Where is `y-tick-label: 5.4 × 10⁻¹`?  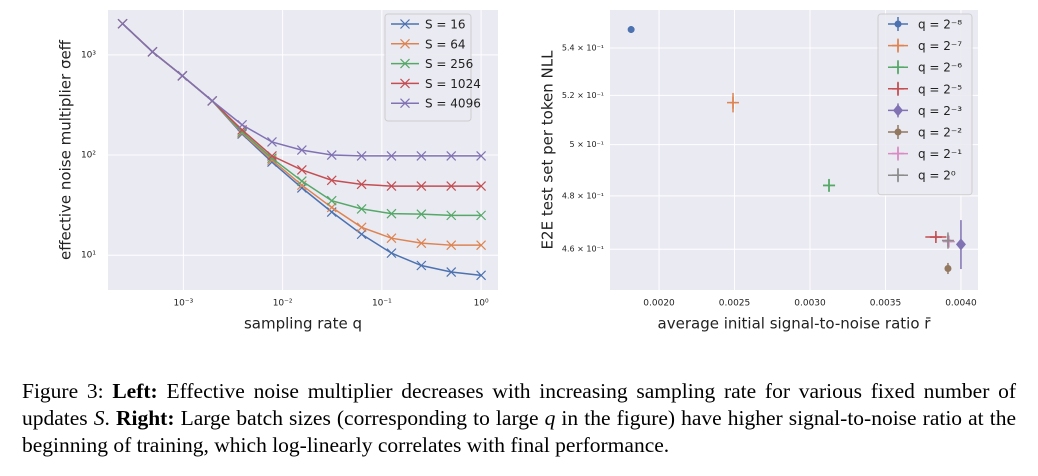
y-tick-label: 5.4 × 10⁻¹ is located at coordinates (583, 48).